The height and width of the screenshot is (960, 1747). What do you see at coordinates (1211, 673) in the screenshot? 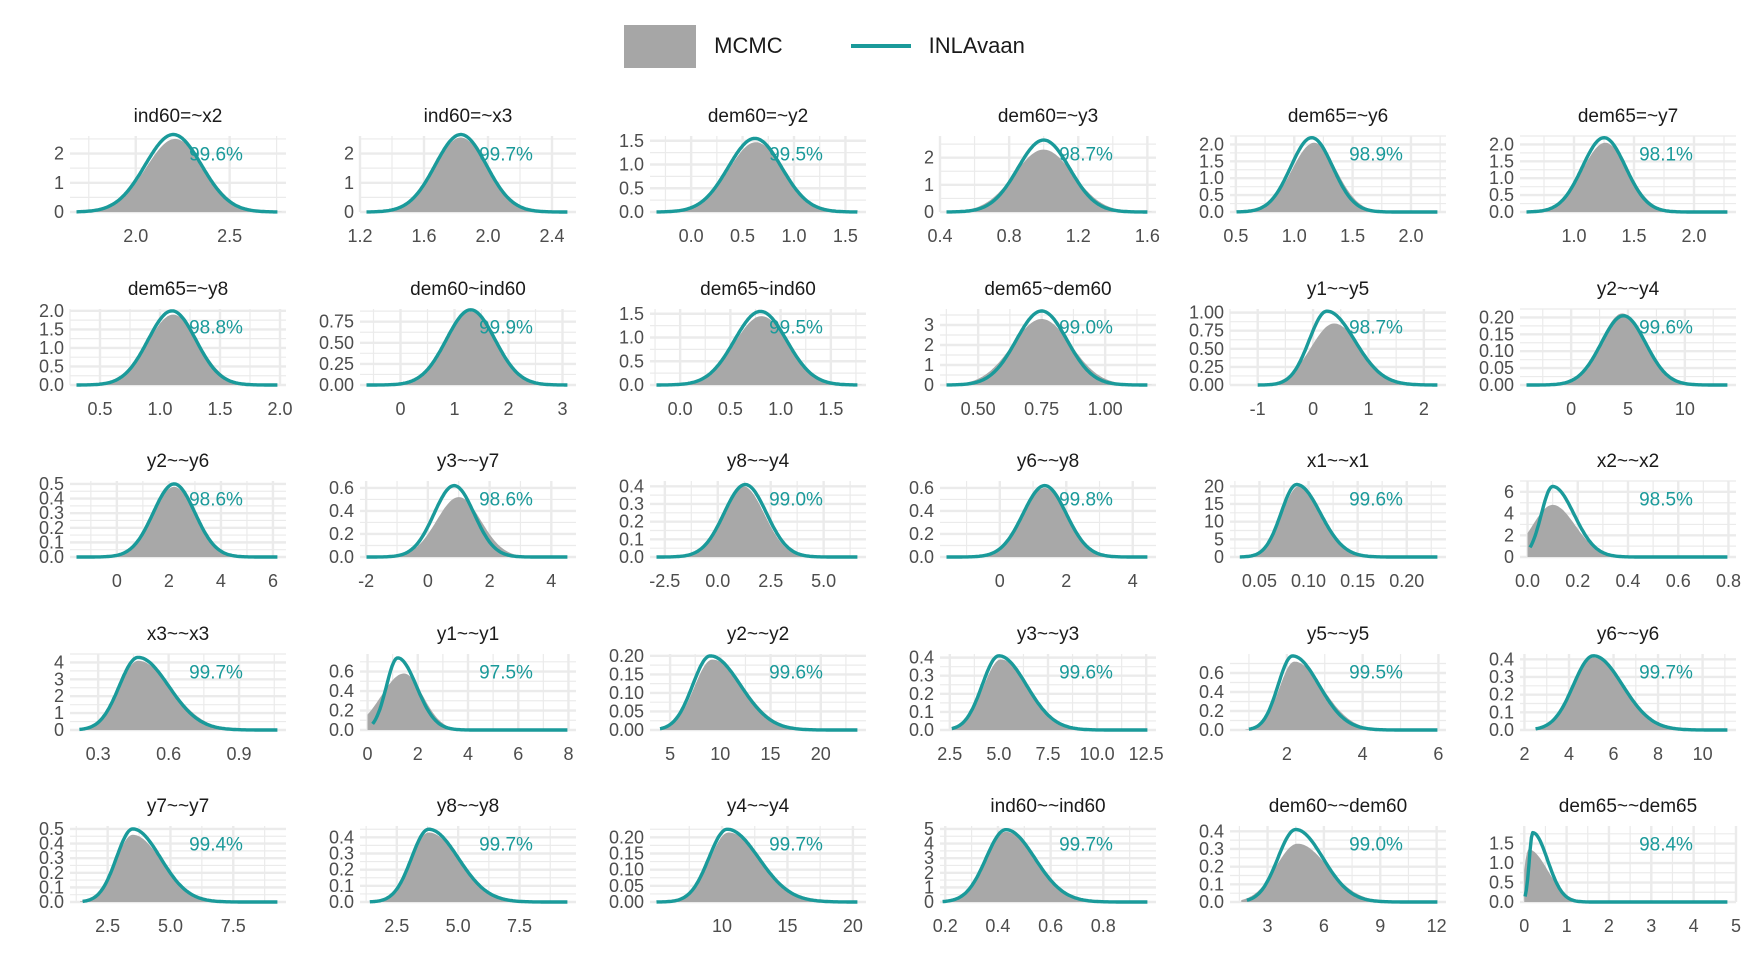
I see `y-tick-label: 0.6` at bounding box center [1211, 673].